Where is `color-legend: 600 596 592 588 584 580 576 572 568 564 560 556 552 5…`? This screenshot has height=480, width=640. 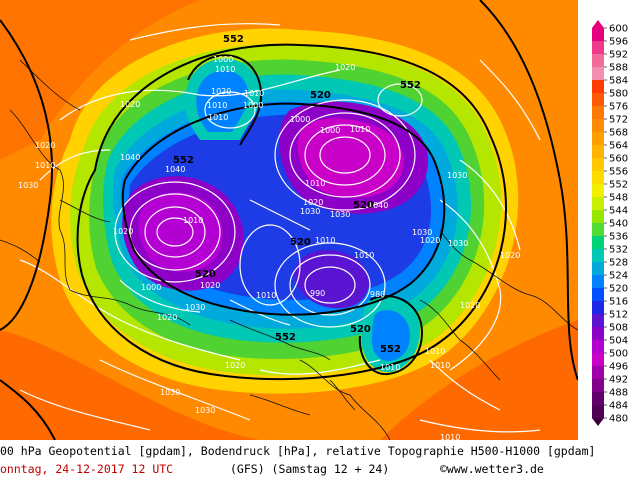
color-legend: 600 596 592 588 584 580 576 572 568 564 560 556 552 5… is located at coordinates (613, 224).